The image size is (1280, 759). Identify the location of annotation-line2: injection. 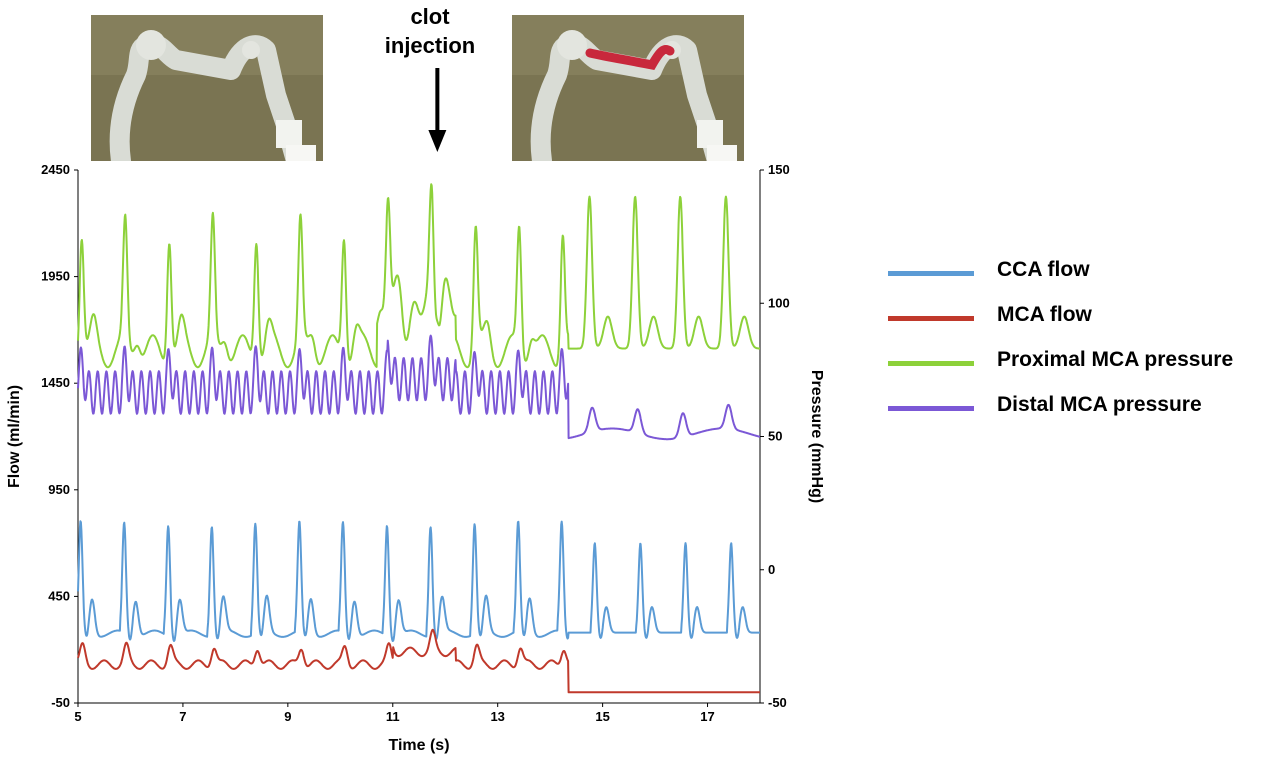
(430, 45).